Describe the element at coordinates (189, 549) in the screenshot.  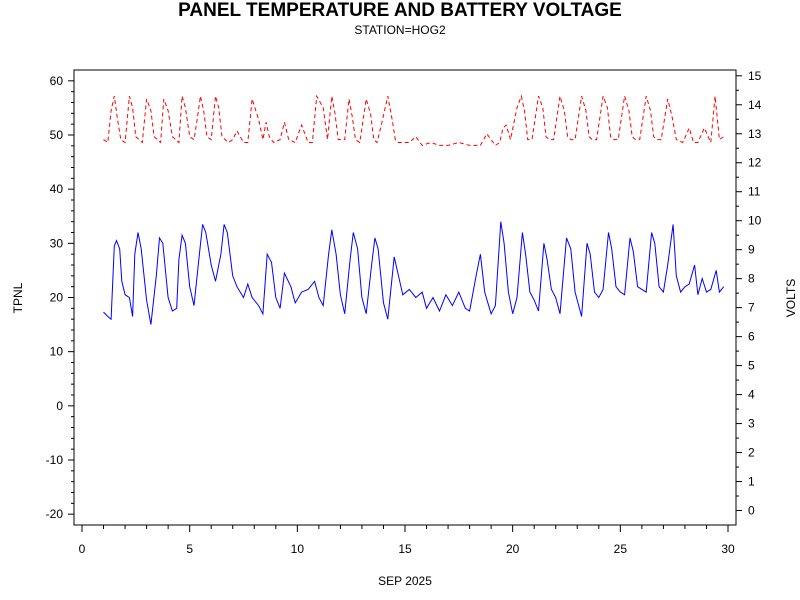
I see `x-tick-label: 5` at that location.